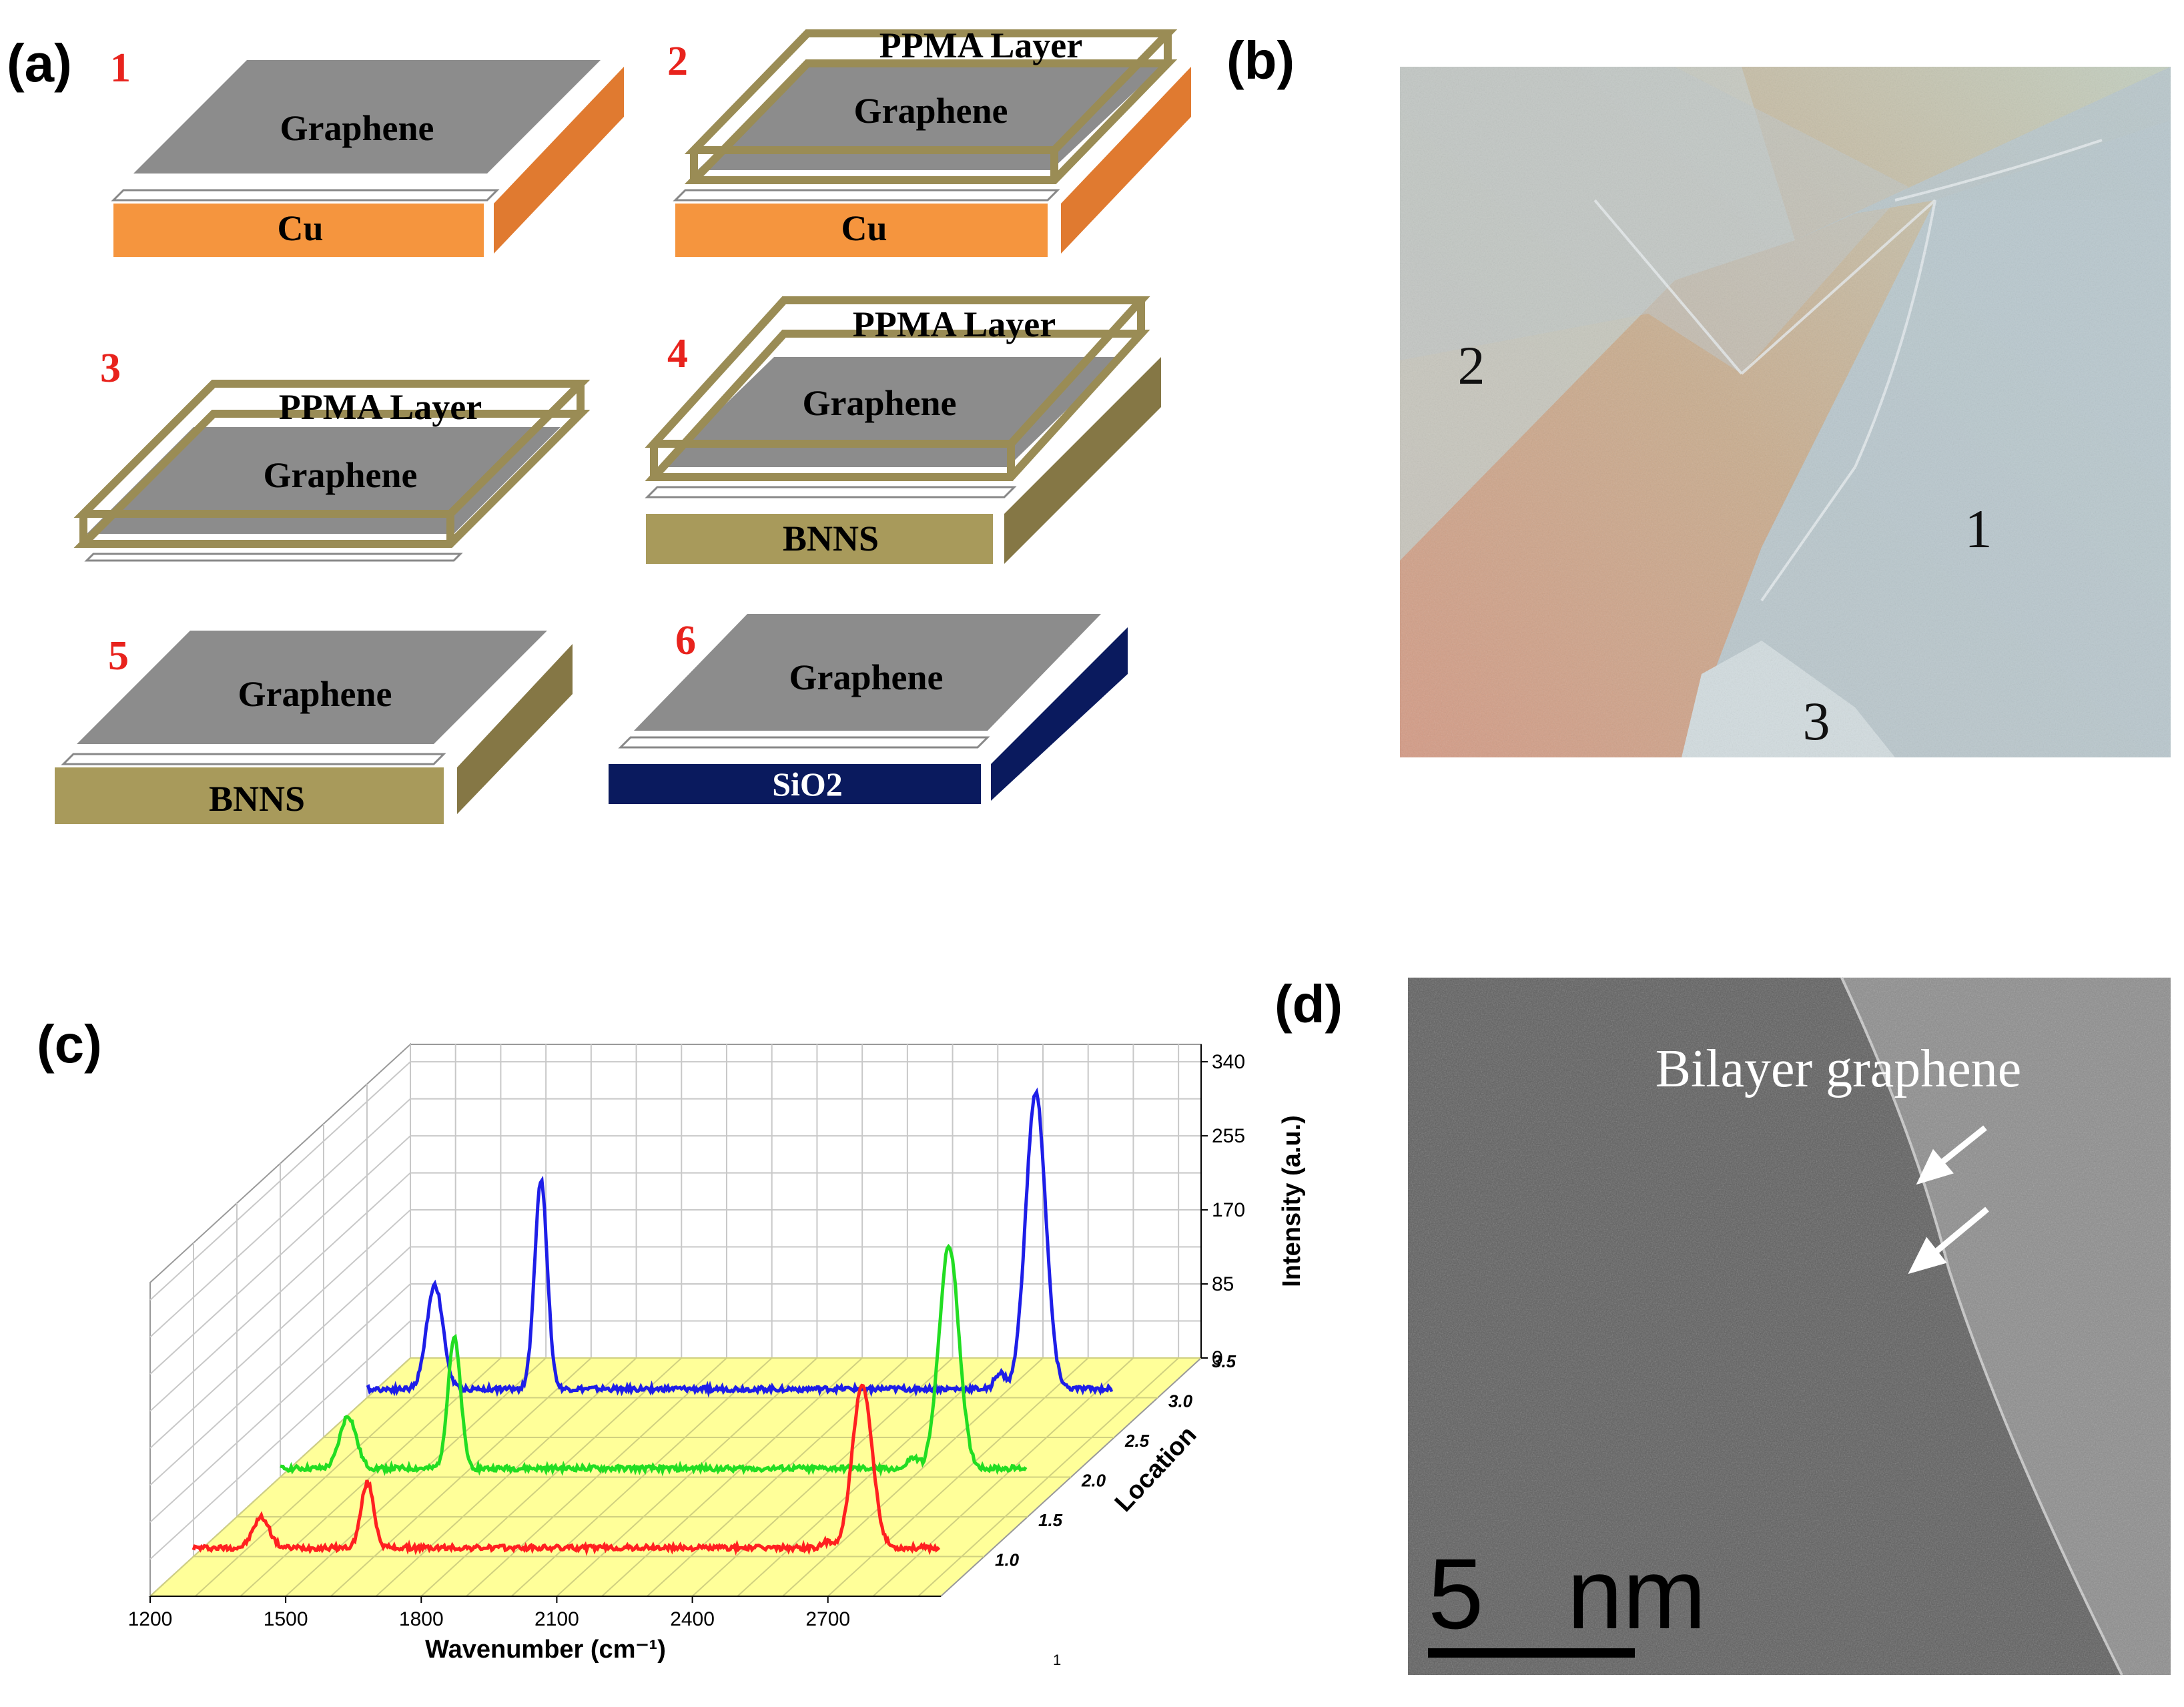 The image size is (2184, 1707). Describe the element at coordinates (69, 1044) in the screenshot. I see `panel-c-letter: (c)` at that location.